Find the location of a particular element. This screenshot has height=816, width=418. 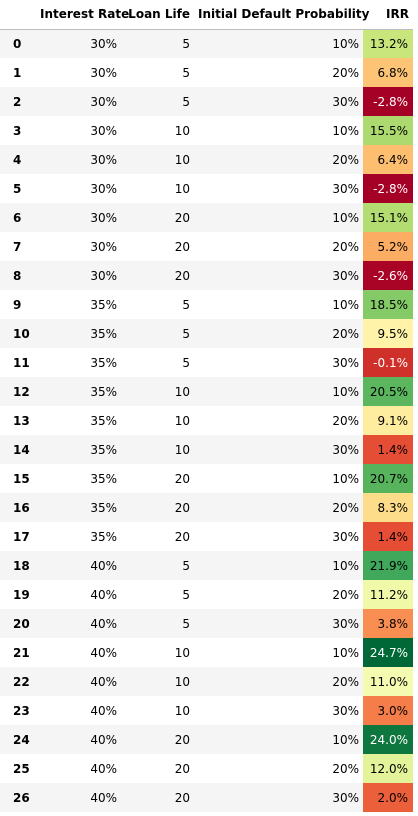

table-row: 21 40% 10 10% 24.7% is located at coordinates (206, 652).